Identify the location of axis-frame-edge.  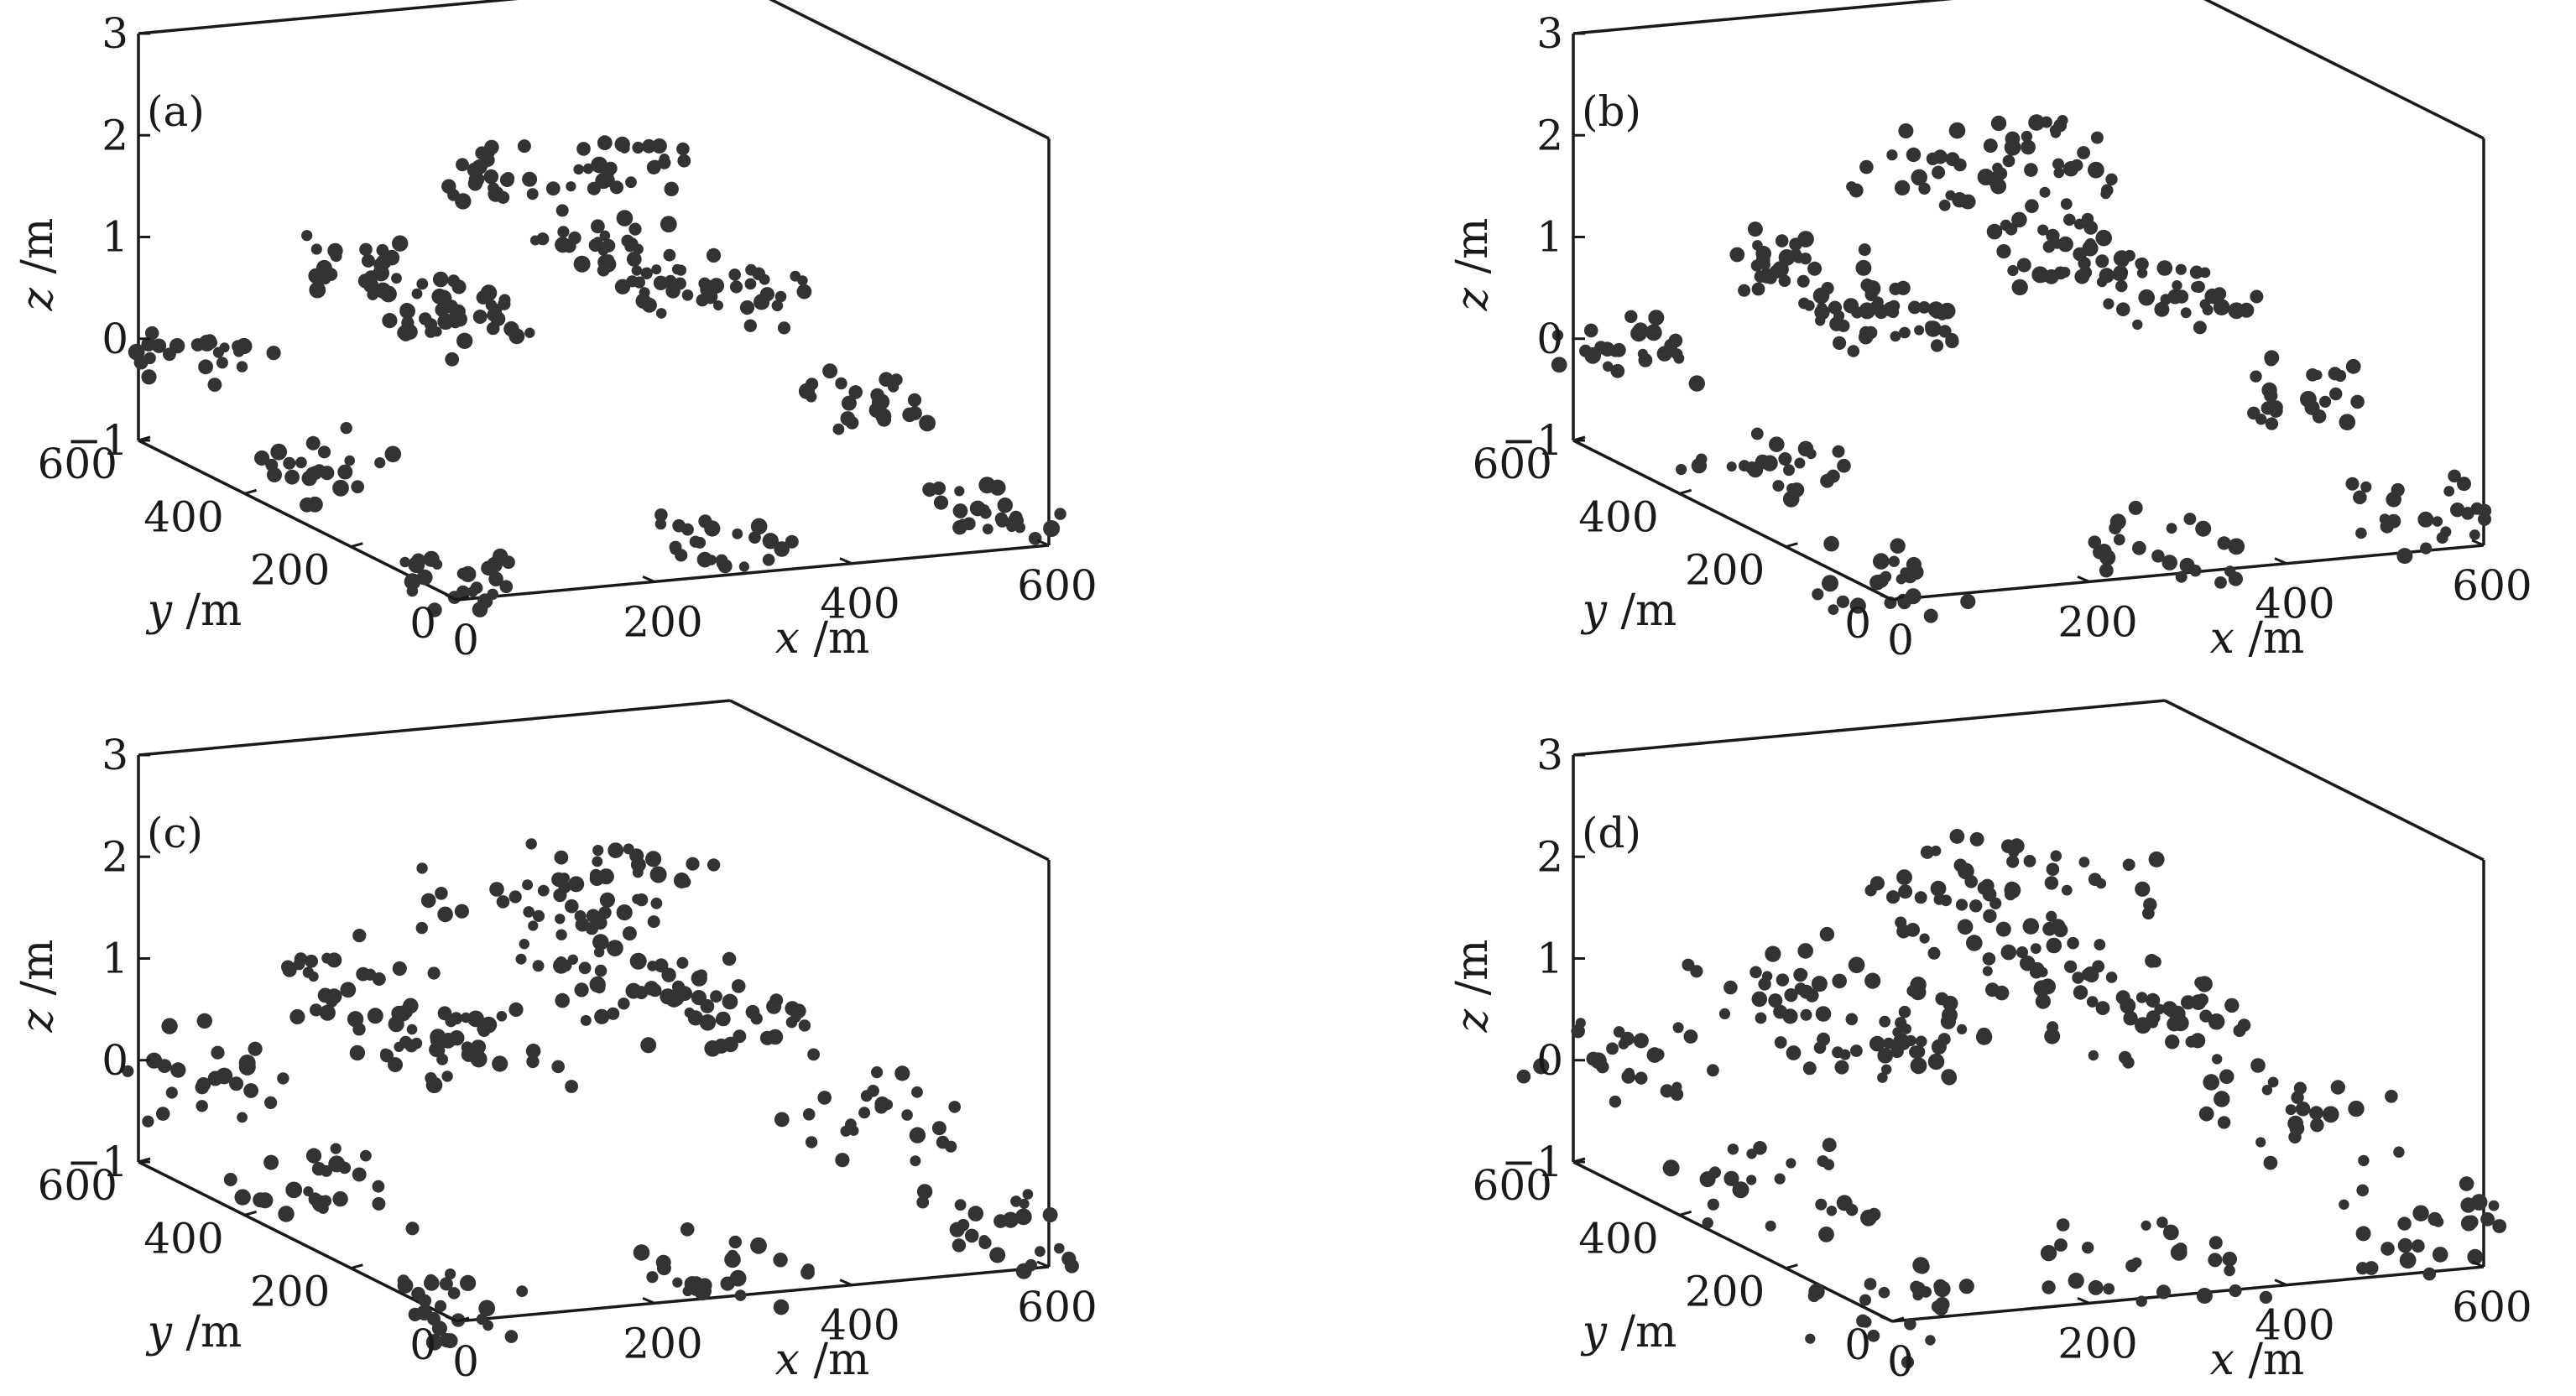
(753, 1294).